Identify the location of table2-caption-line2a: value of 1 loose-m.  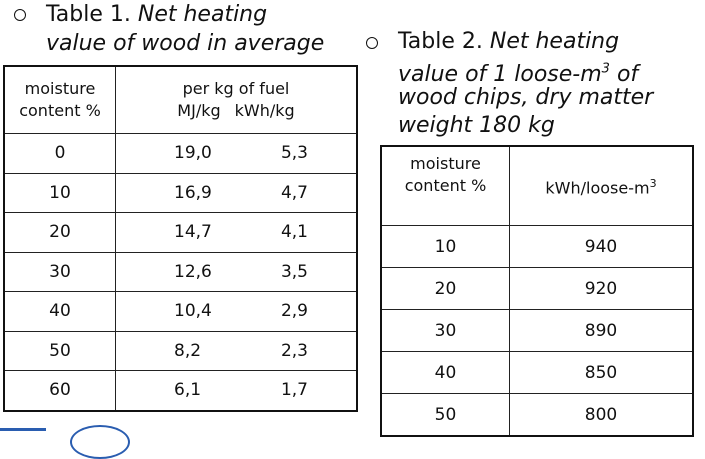
(500, 75).